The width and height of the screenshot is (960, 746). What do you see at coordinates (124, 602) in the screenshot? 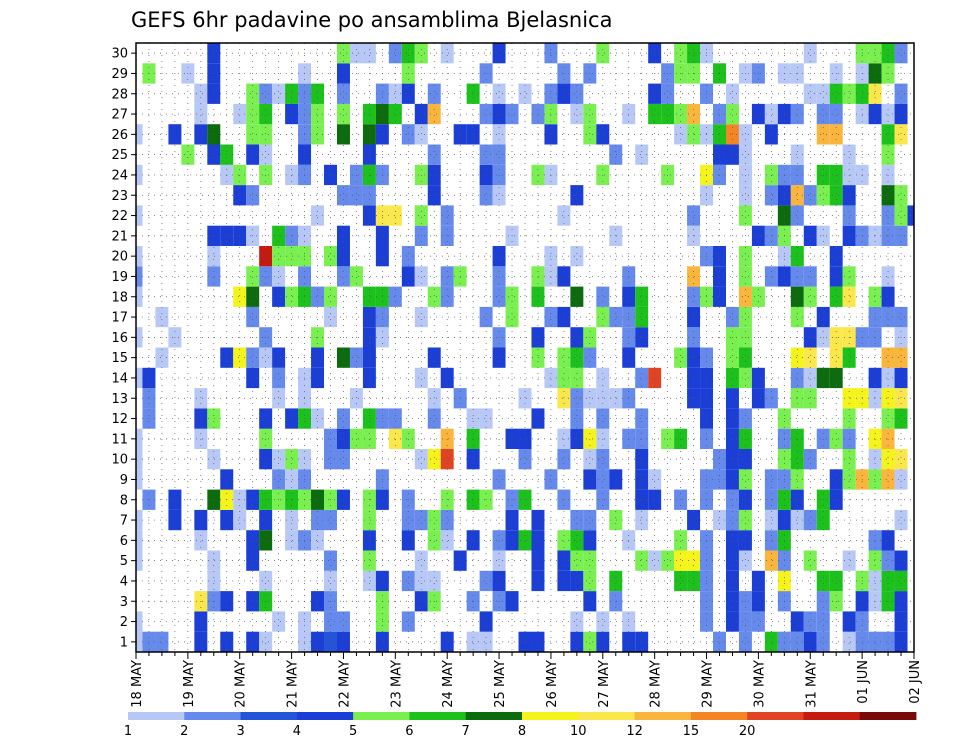
I see `y-tick-label: 3` at bounding box center [124, 602].